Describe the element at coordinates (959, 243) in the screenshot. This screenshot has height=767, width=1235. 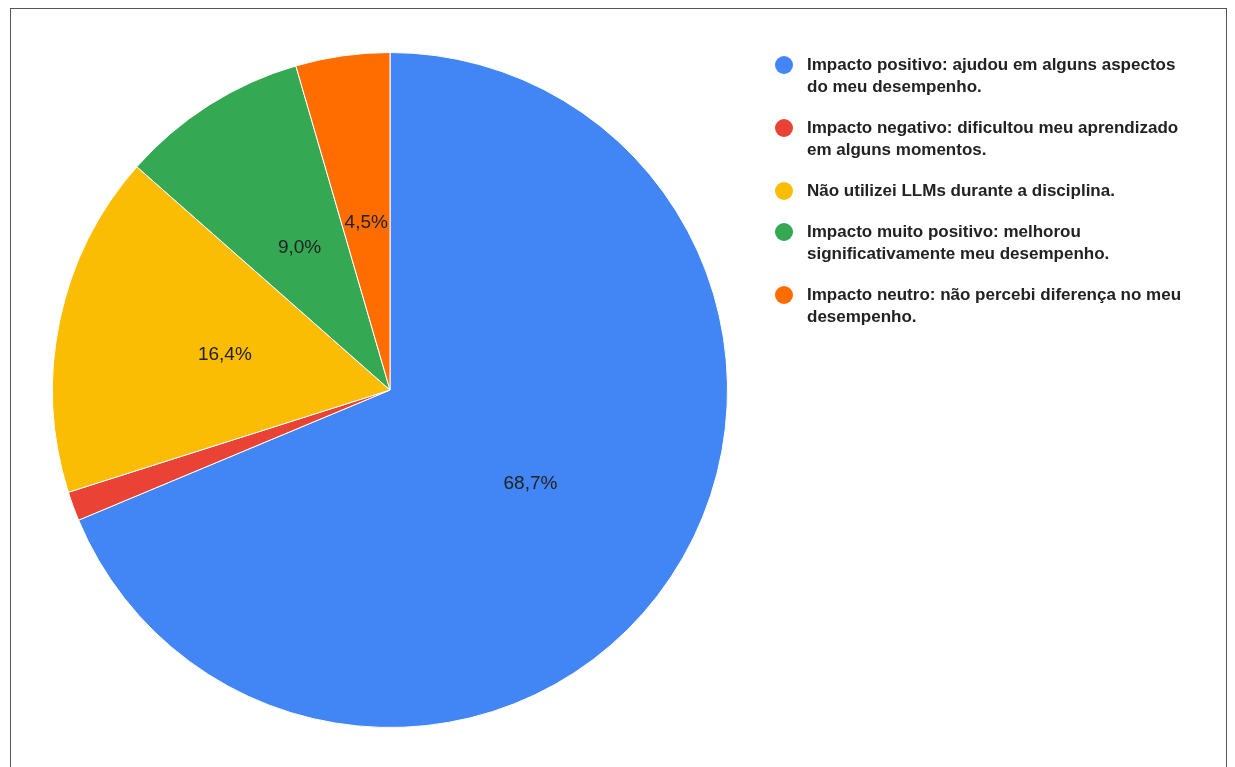
I see `legend-label: Impacto muito positivo: melhorou significativamente meu desempenho.` at that location.